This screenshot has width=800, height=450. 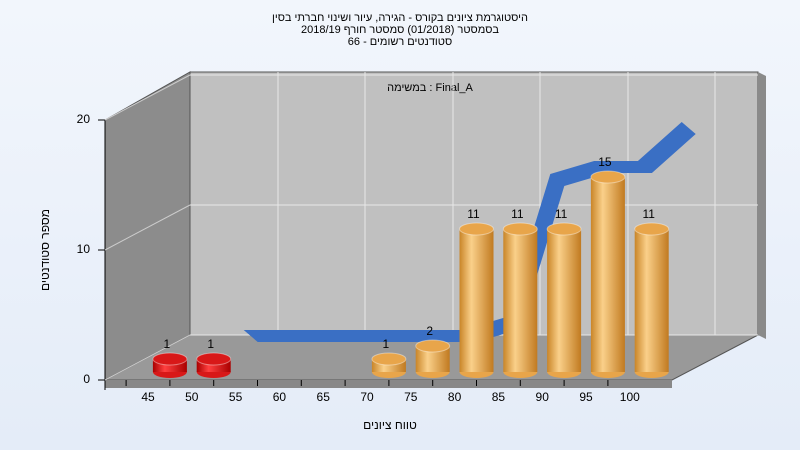 What do you see at coordinates (390, 425) in the screenshot?
I see `x-axis-label: טווח ציונים` at bounding box center [390, 425].